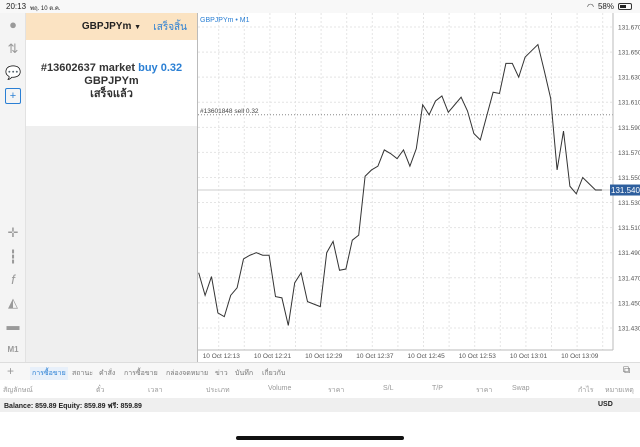  What do you see at coordinates (107, 373) in the screenshot?
I see `tab-orders: คำสั่ง` at bounding box center [107, 373].